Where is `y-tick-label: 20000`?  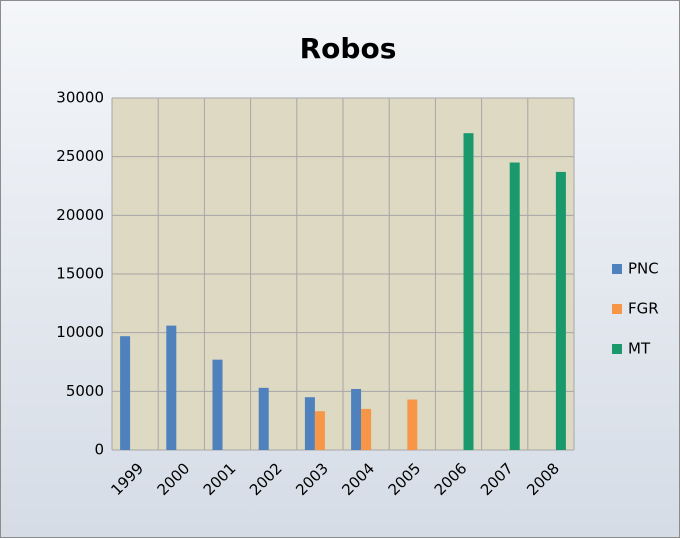
y-tick-label: 20000 is located at coordinates (80, 215).